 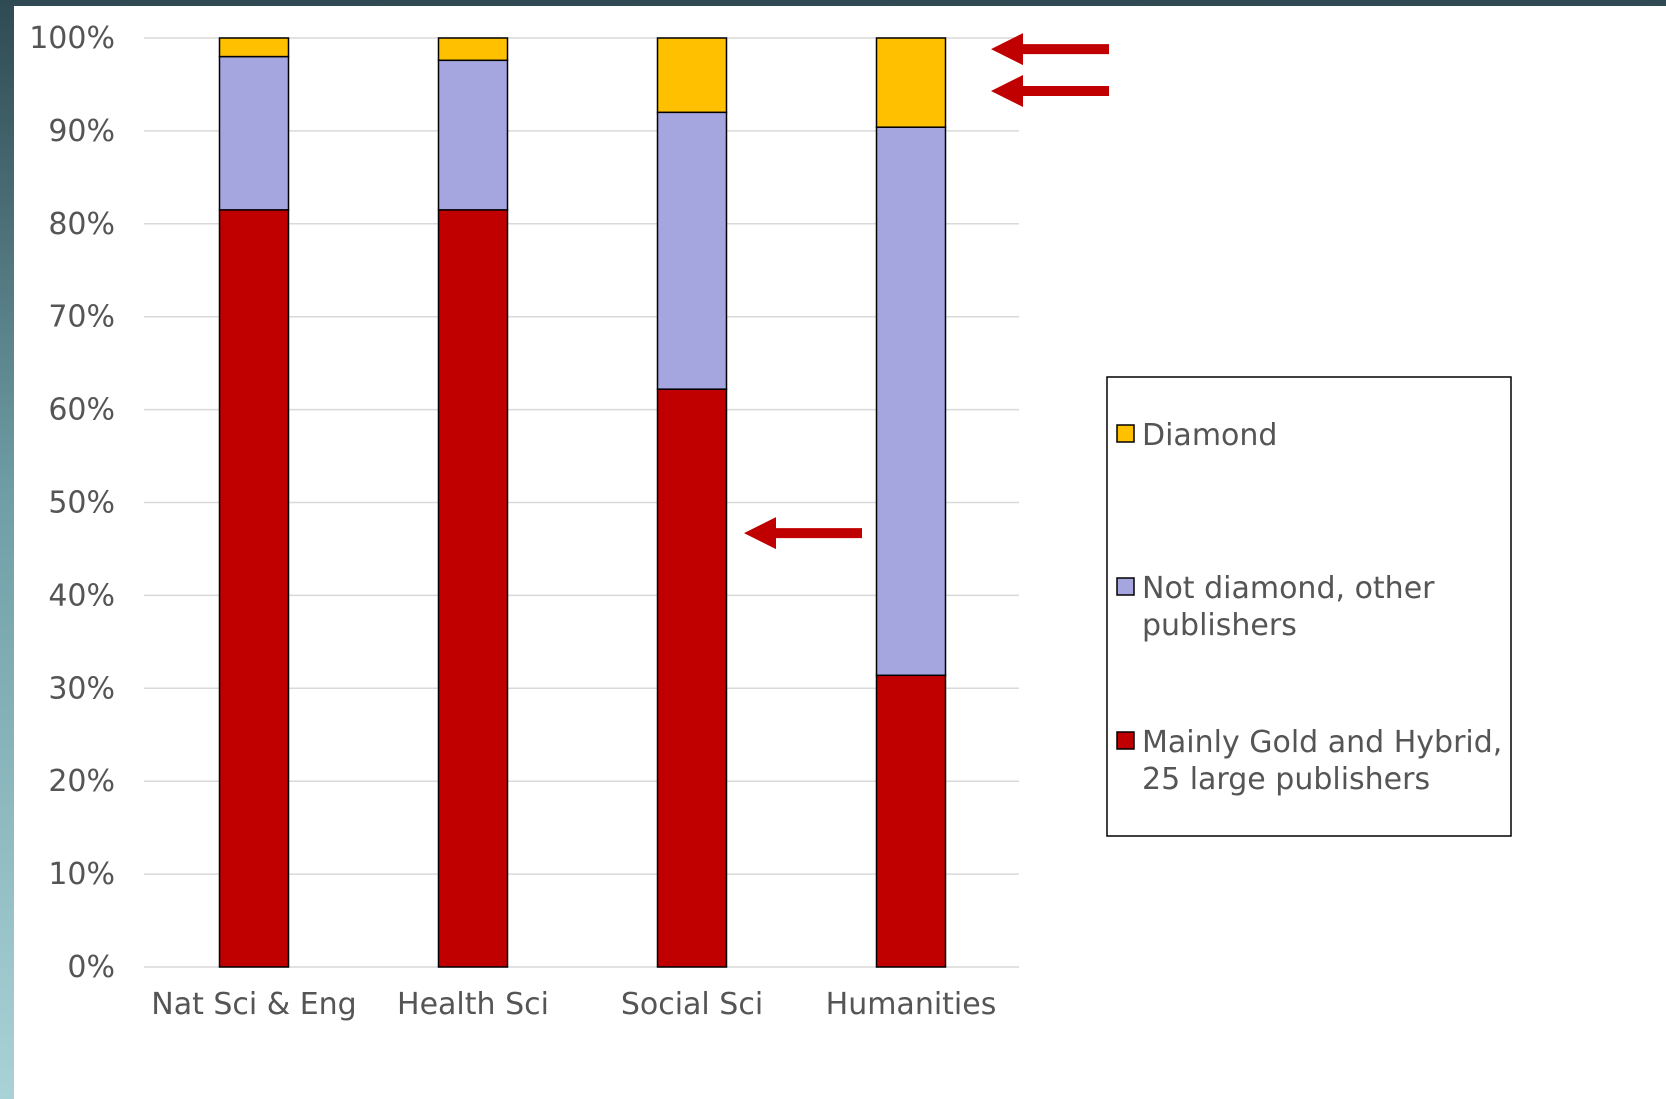 I want to click on legend-box, so click(x=1309, y=606).